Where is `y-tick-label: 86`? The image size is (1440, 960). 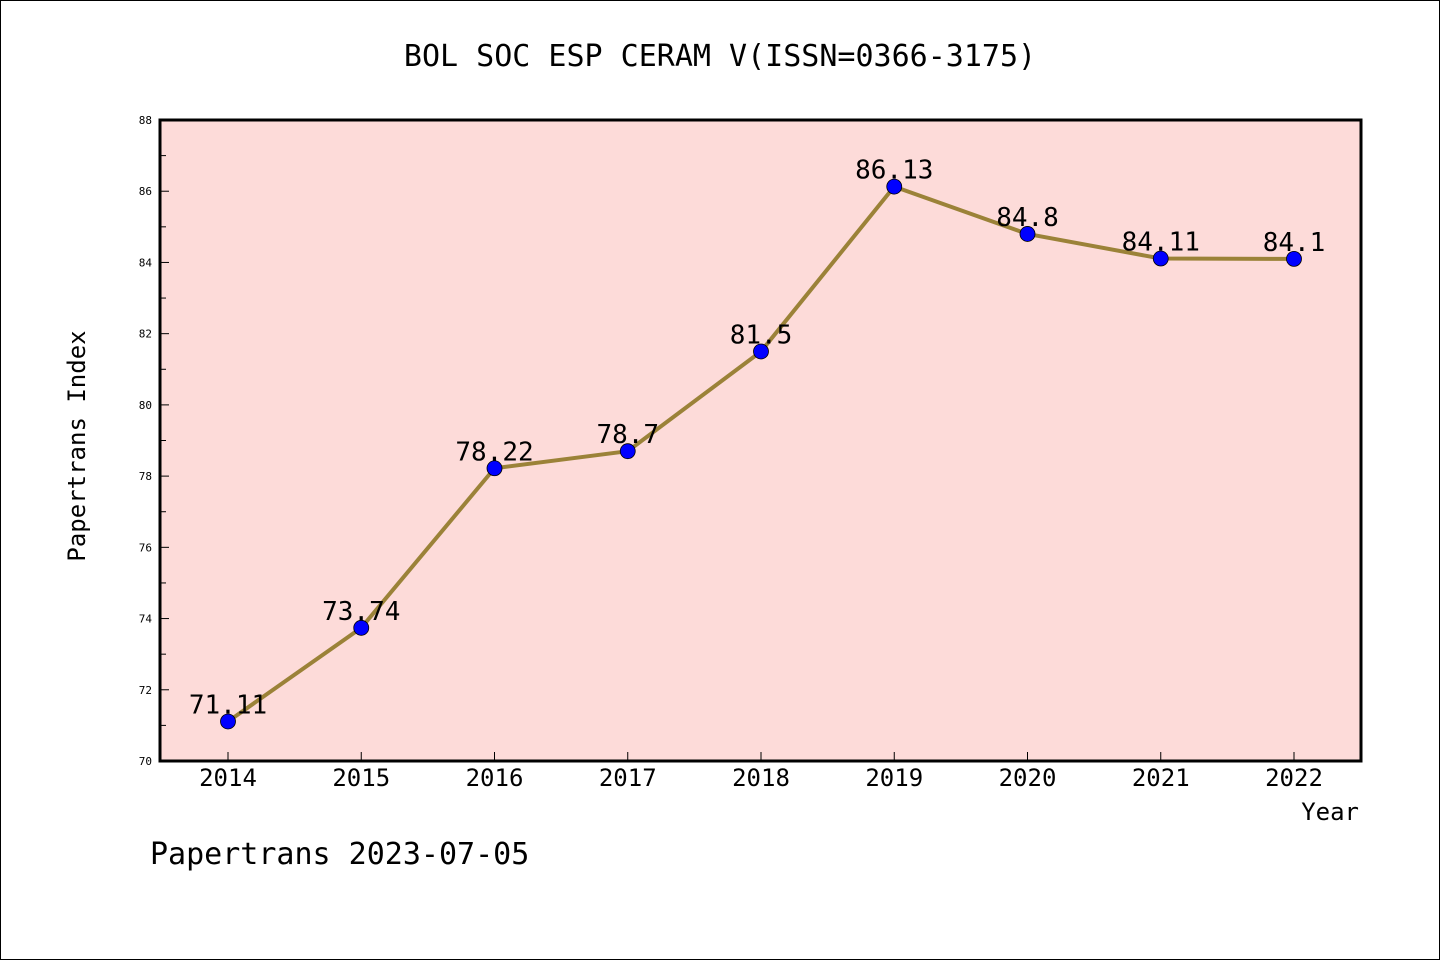
y-tick-label: 86 is located at coordinates (145, 191).